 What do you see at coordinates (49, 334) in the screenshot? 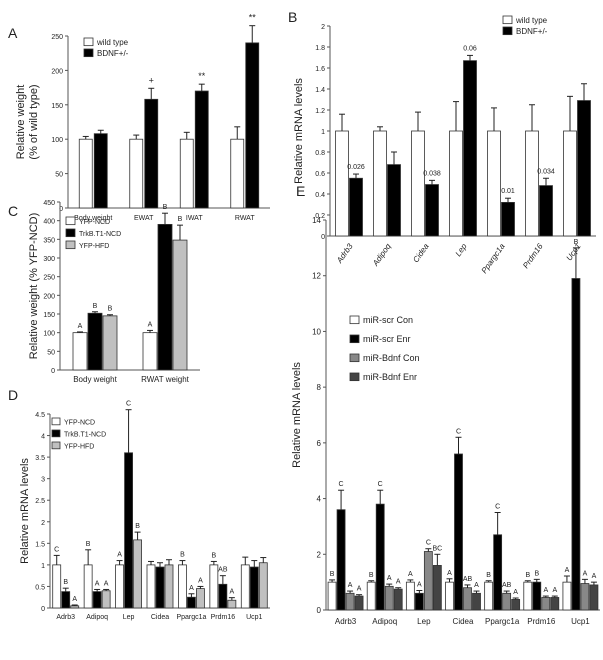
I see `y-tick-label: 100` at bounding box center [49, 334].